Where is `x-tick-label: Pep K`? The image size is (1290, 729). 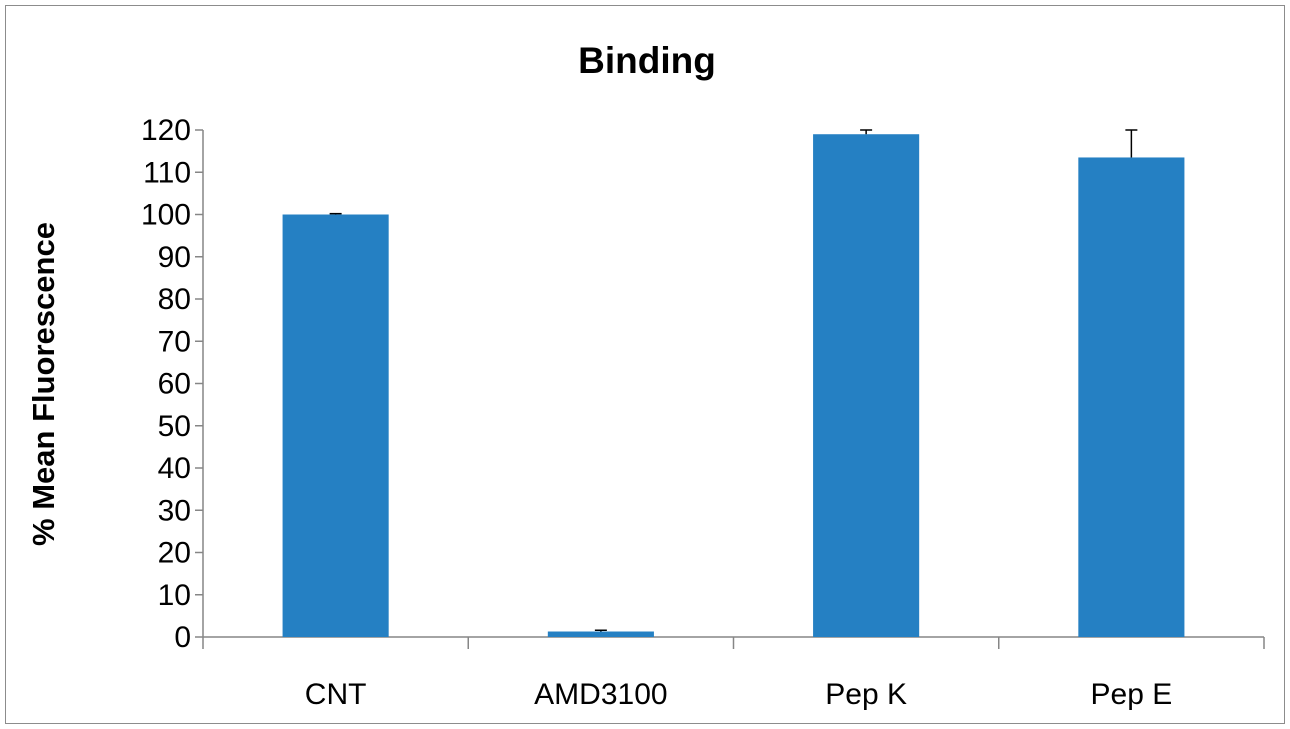
x-tick-label: Pep K is located at coordinates (866, 694).